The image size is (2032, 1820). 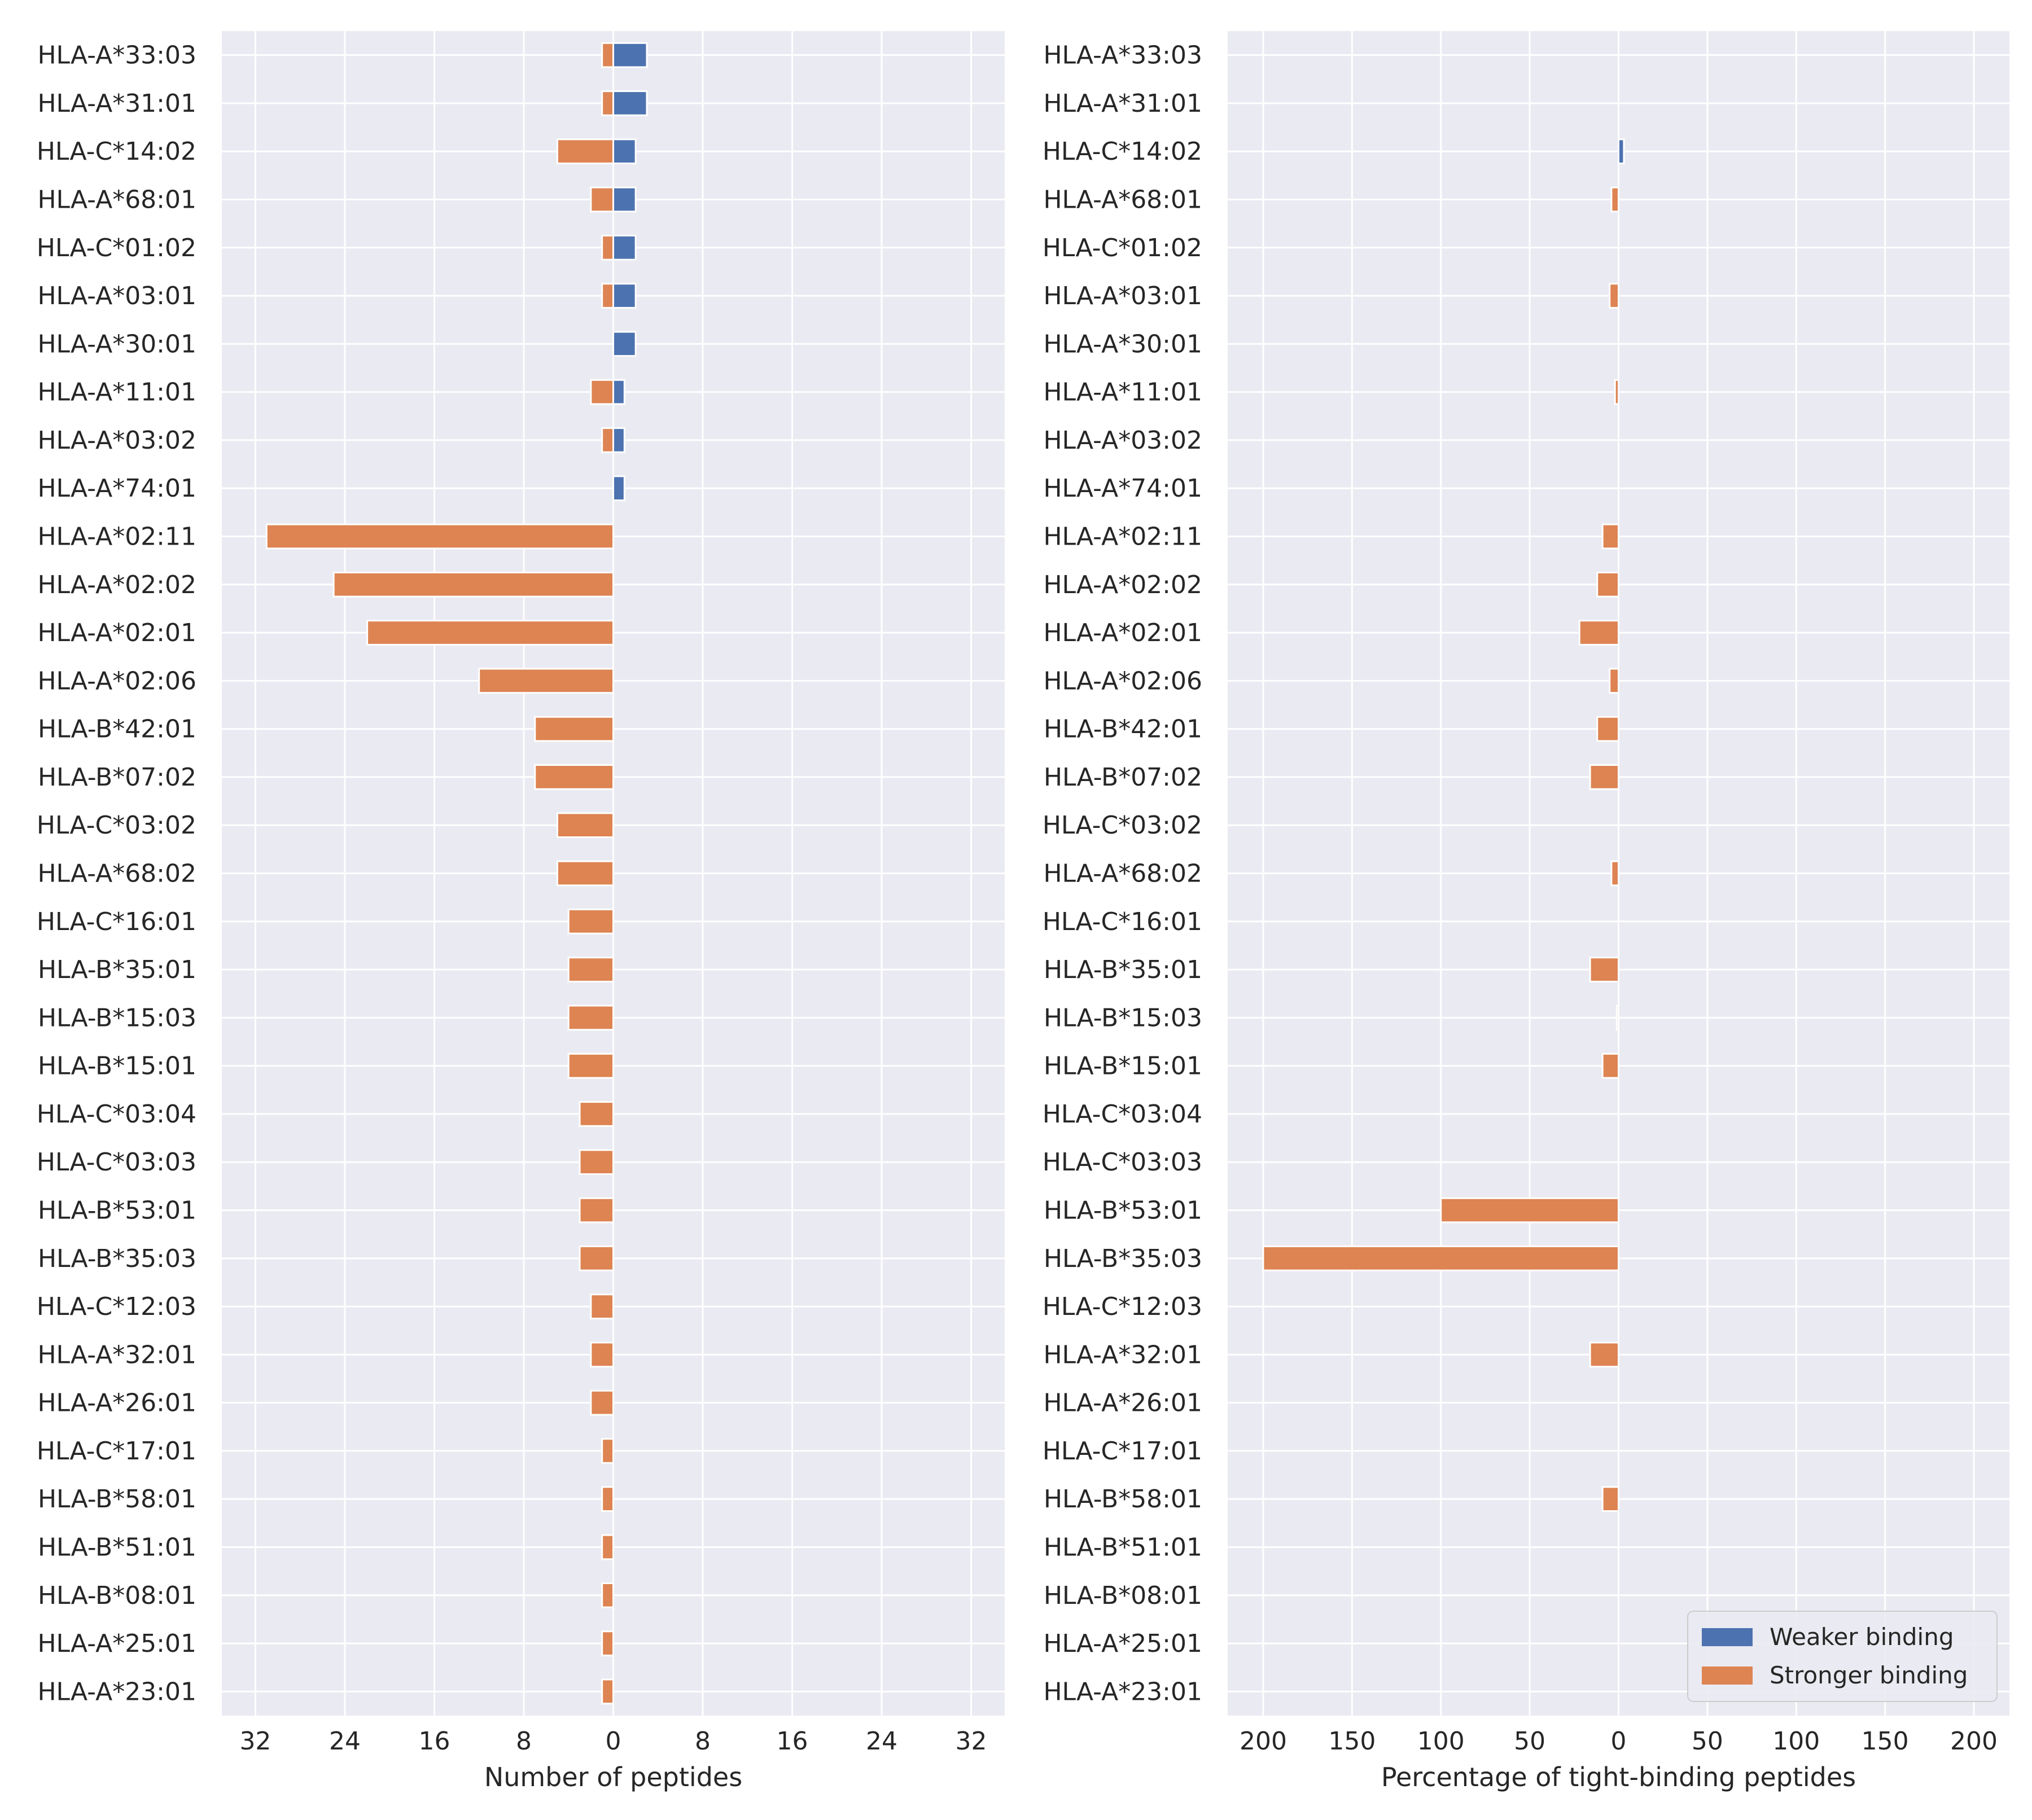 I want to click on category-label: HLA-C*14:02, so click(x=116, y=151).